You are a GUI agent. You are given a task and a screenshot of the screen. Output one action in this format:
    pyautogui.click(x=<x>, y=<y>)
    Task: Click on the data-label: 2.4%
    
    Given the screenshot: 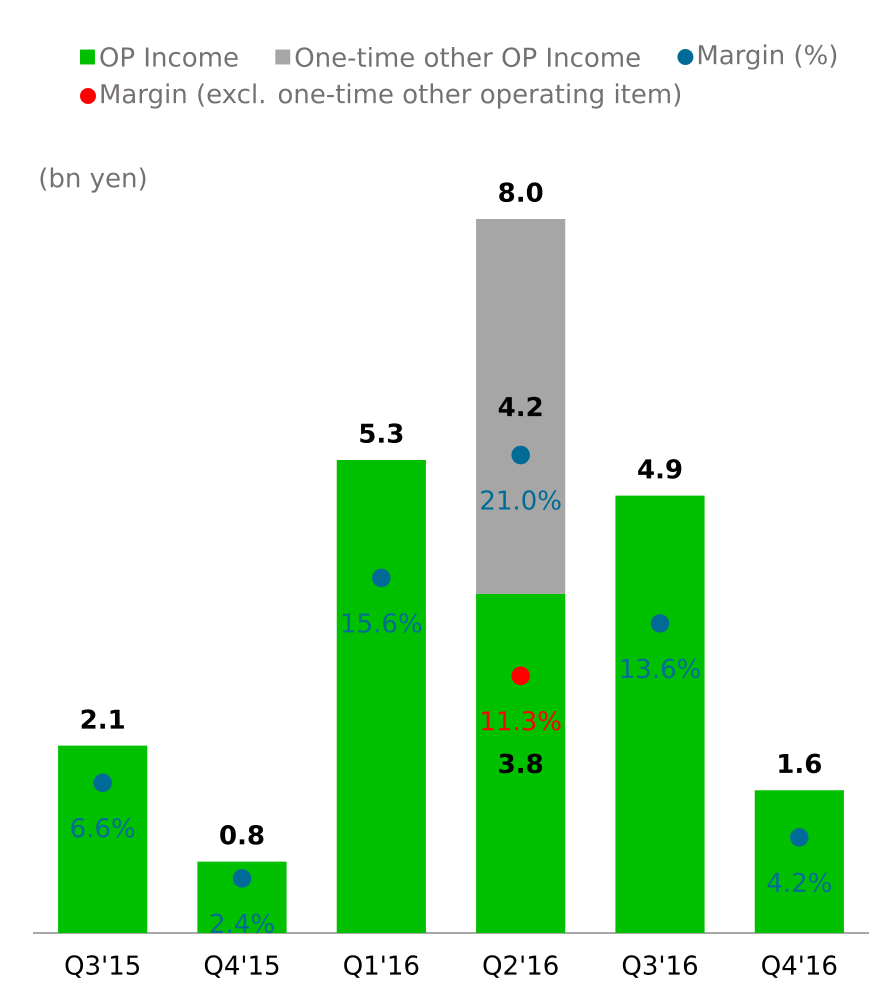 What is the action you would take?
    pyautogui.click(x=242, y=924)
    